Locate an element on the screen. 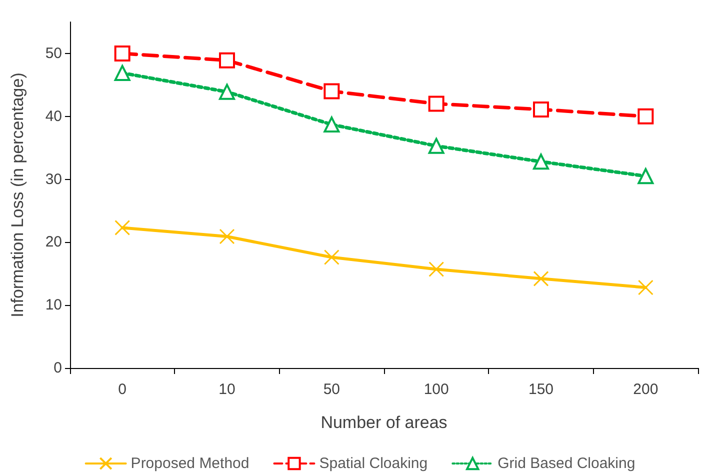  legend-label: Spatial Cloaking is located at coordinates (373, 463).